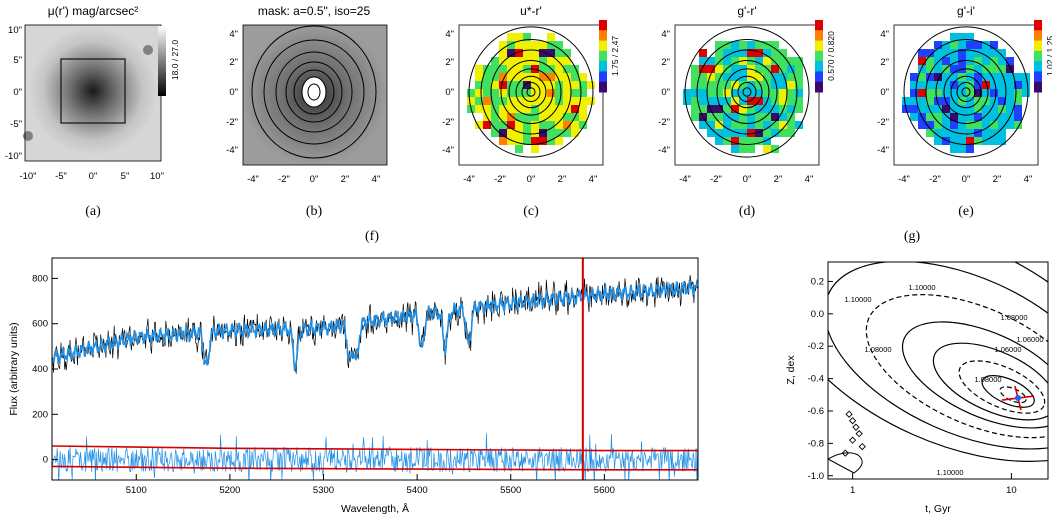  I want to click on ytick-d-2: 0", so click(665, 92).